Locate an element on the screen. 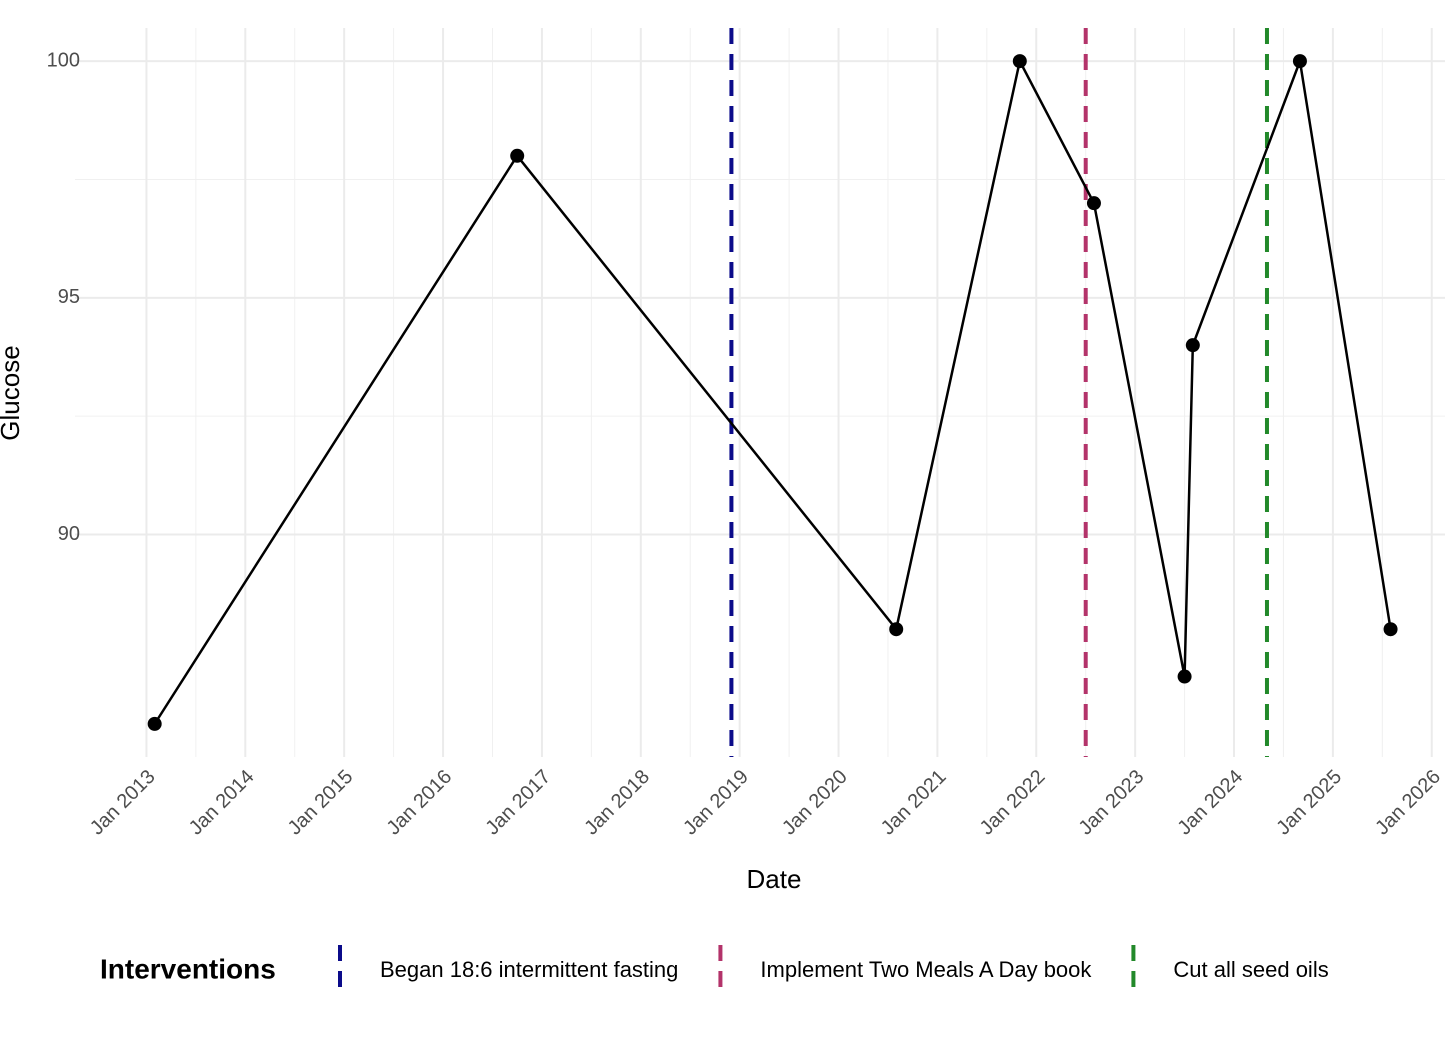 This screenshot has width=1456, height=1045. x-tick-label: Jan 2022 is located at coordinates (1013, 803).